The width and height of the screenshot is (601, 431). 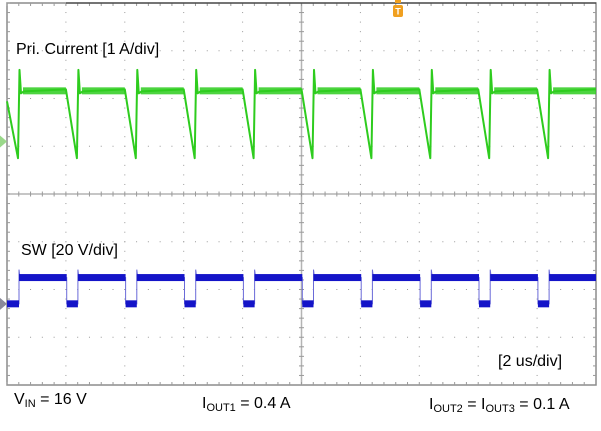 I want to click on timebase-label: [2 us/div], so click(x=530, y=361).